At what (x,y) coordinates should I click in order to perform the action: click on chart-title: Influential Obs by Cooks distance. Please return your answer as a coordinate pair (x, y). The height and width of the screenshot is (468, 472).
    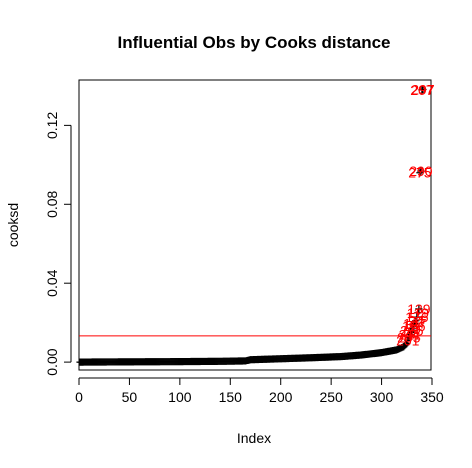
    Looking at the image, I should click on (254, 42).